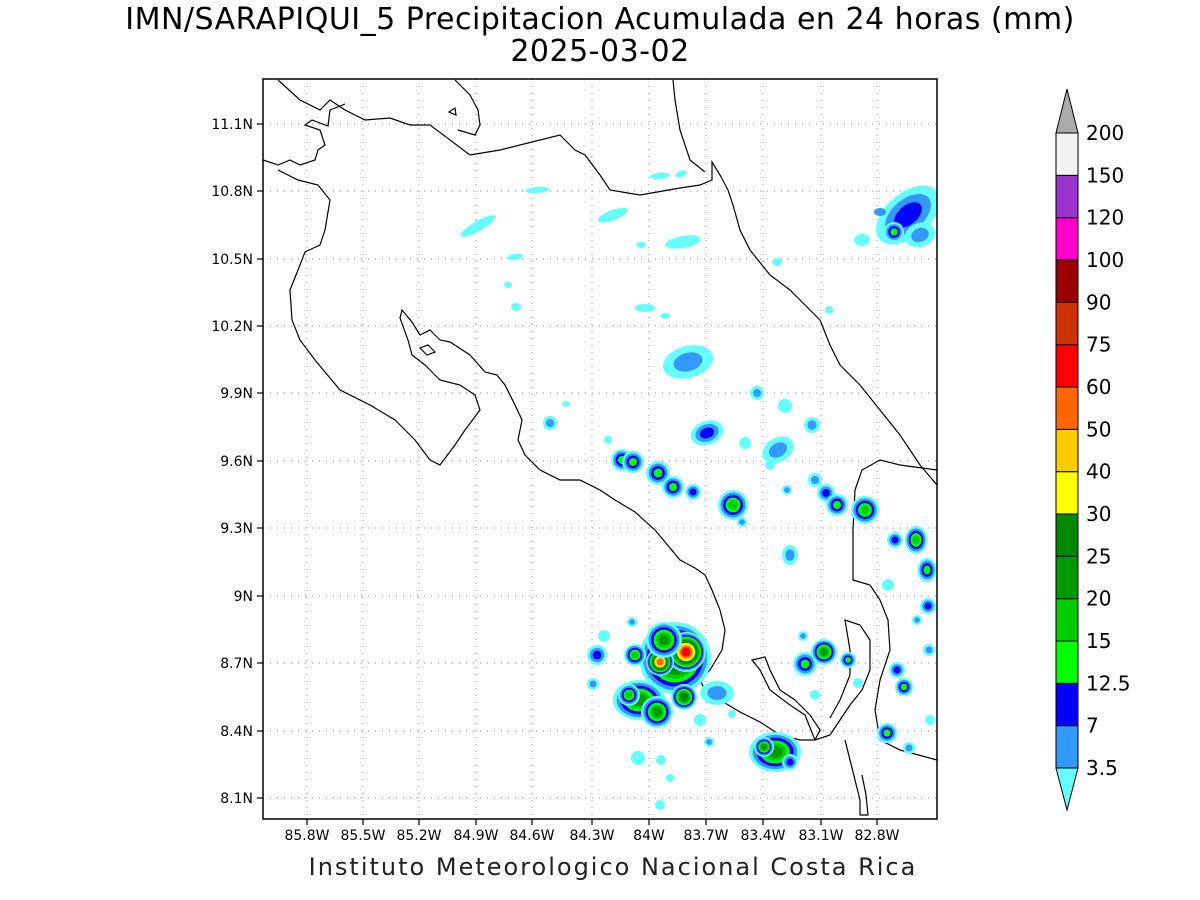 Image resolution: width=1200 pixels, height=900 pixels. I want to click on colorbar-label: 60, so click(1098, 387).